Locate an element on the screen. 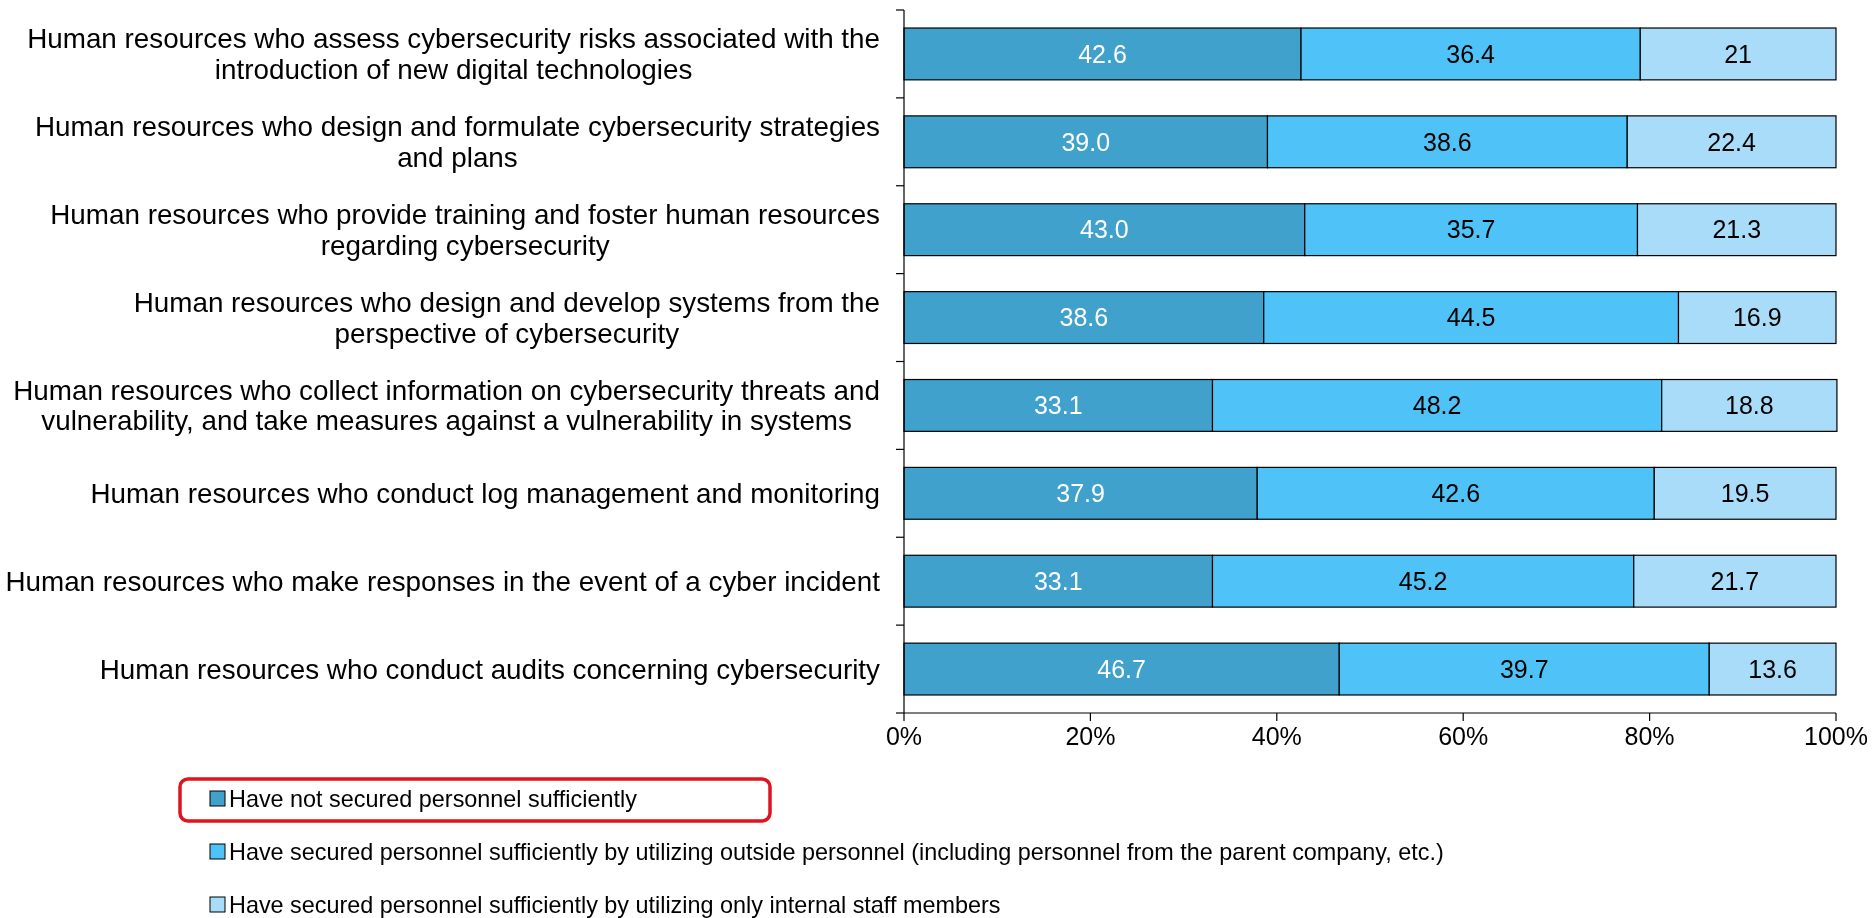  y-tick-label: Human resources who design and formulate cybersecurity strategies and plans is located at coordinates (457, 142).